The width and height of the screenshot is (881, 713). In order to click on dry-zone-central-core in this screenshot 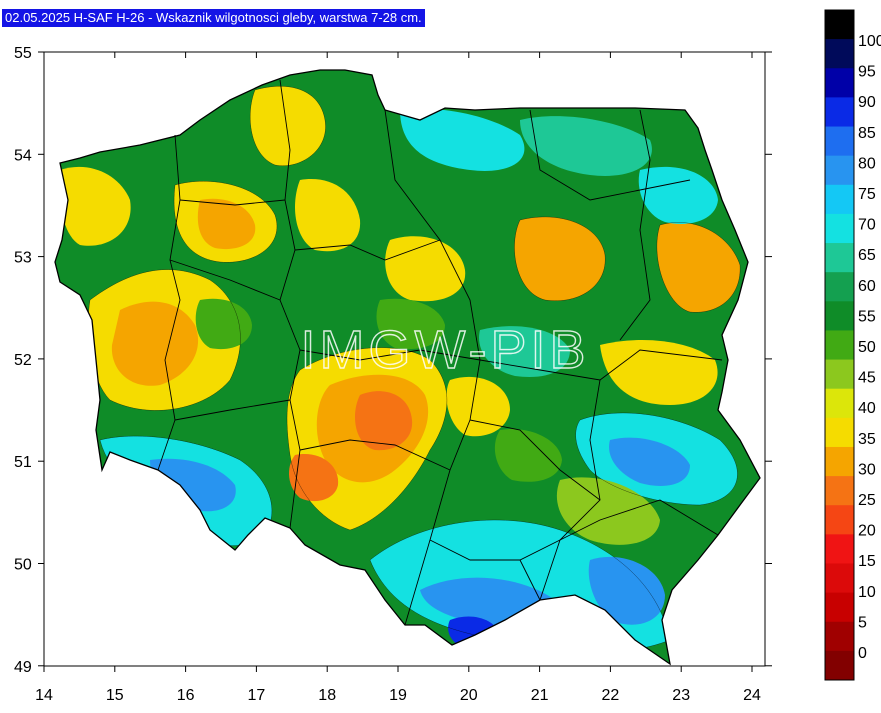, I will do `click(384, 421)`.